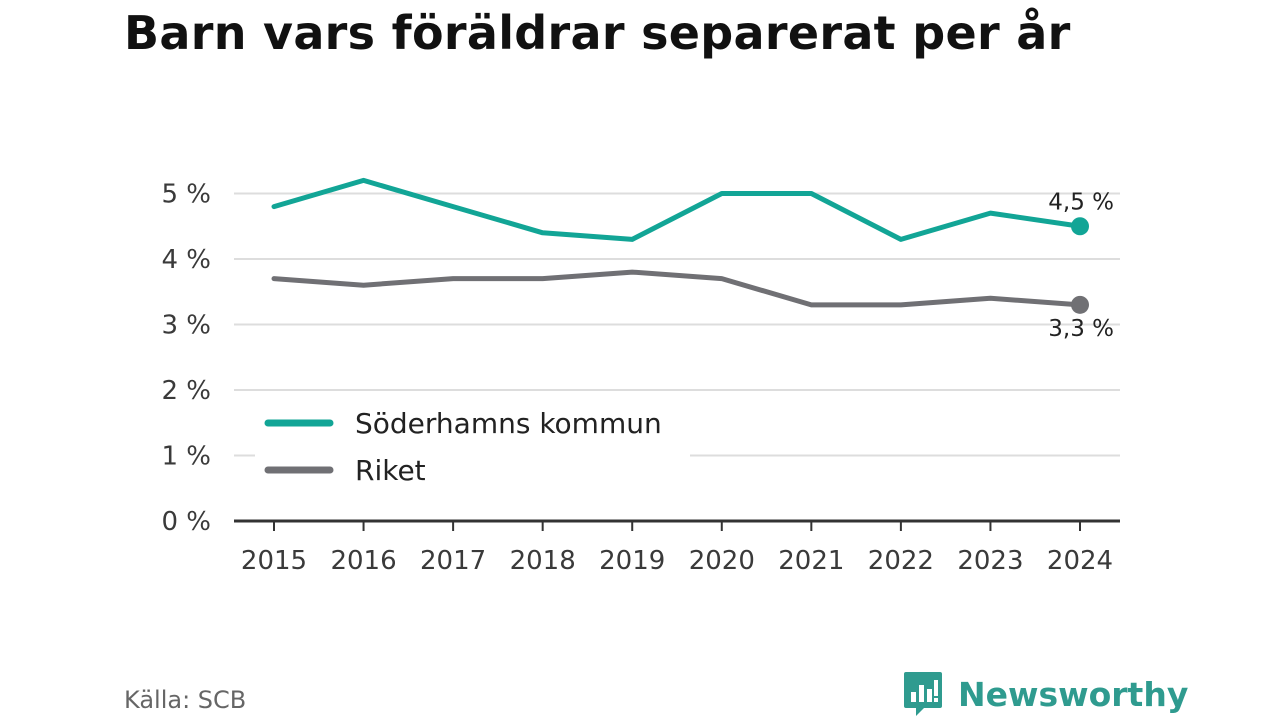 This screenshot has height=720, width=1280. What do you see at coordinates (508, 423) in the screenshot?
I see `legend-label: Söderhamns kommun` at bounding box center [508, 423].